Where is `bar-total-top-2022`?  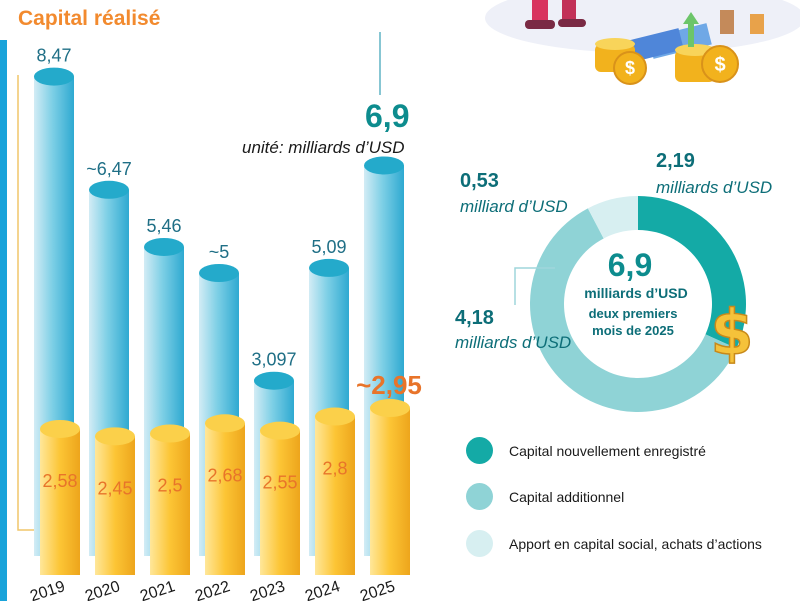
bar-total-top-2022 is located at coordinates (219, 273).